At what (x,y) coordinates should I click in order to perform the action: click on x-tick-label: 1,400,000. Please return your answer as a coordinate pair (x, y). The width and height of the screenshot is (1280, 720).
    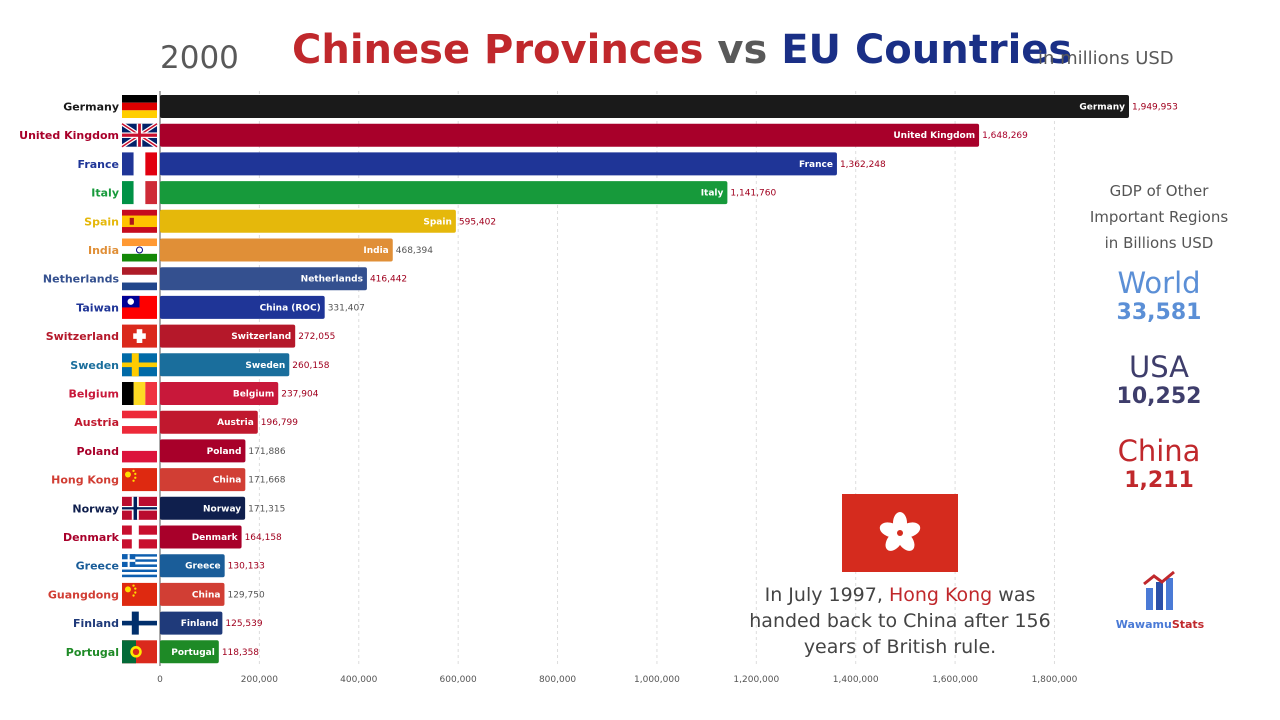
    Looking at the image, I should click on (856, 680).